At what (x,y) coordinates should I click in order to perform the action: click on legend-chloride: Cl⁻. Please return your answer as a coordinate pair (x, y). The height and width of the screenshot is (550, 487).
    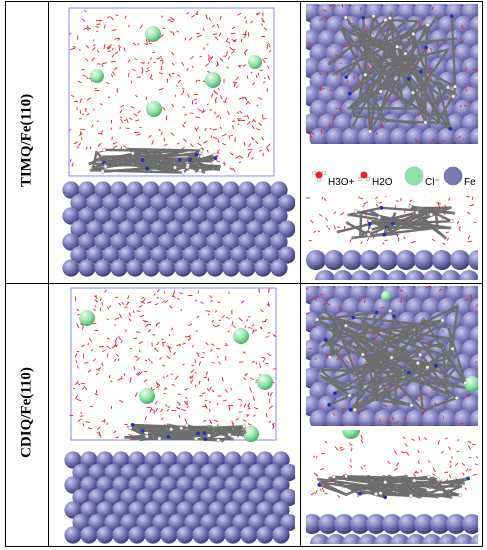
    Looking at the image, I should click on (432, 182).